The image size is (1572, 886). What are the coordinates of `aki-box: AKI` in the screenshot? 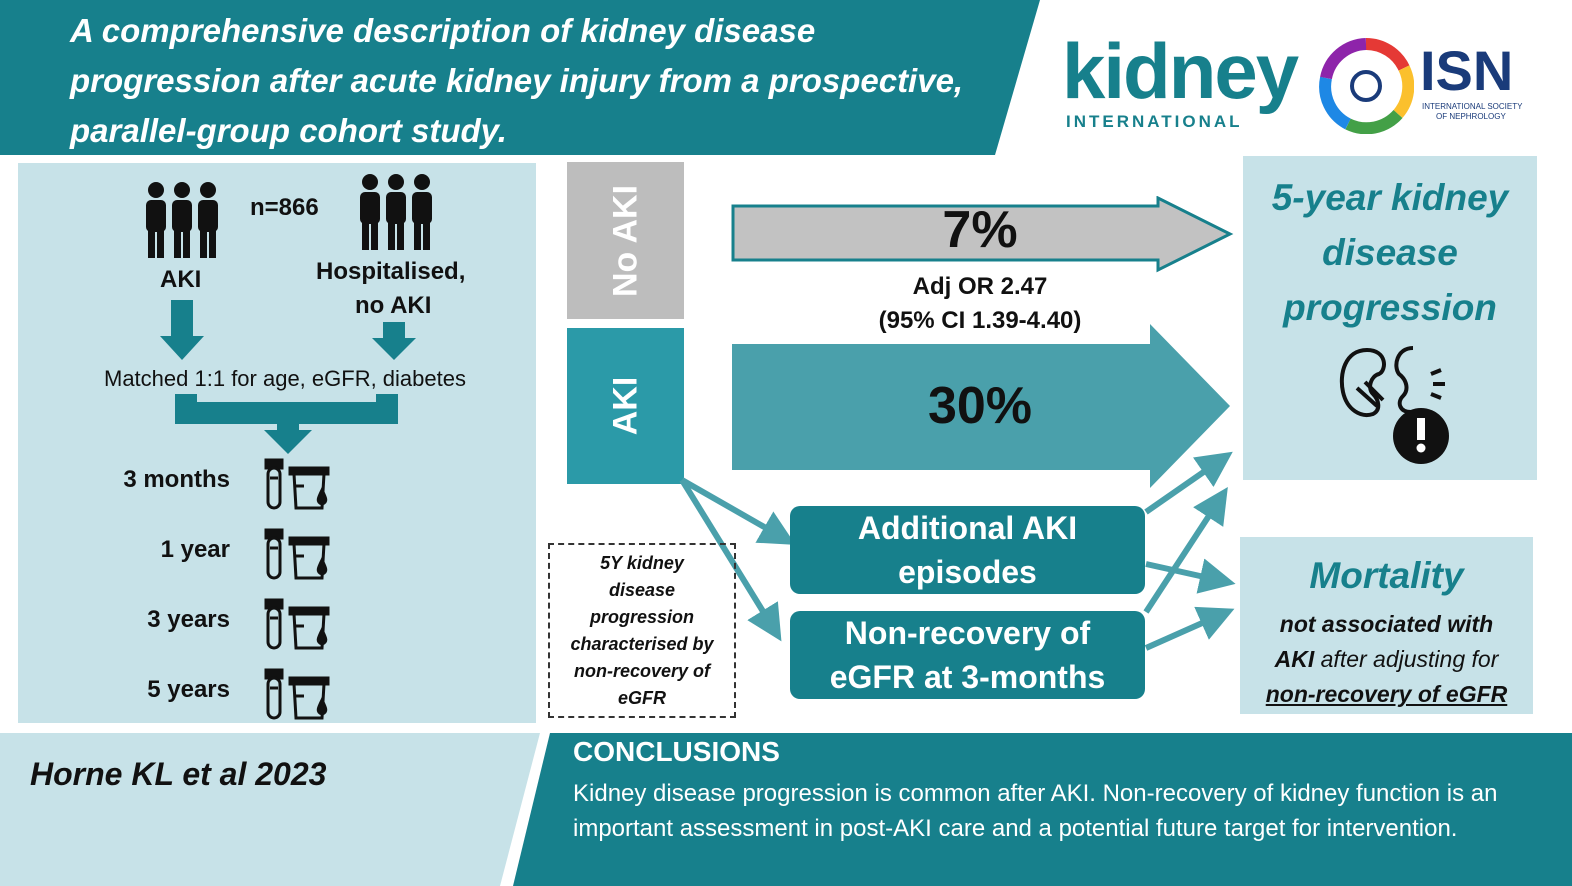 It's located at (625, 406).